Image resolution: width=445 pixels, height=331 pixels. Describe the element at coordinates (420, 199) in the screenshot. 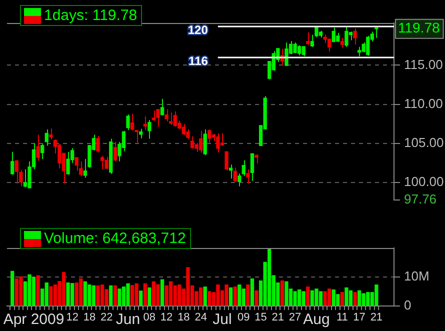

I see `y-tick-label: 97.76` at that location.